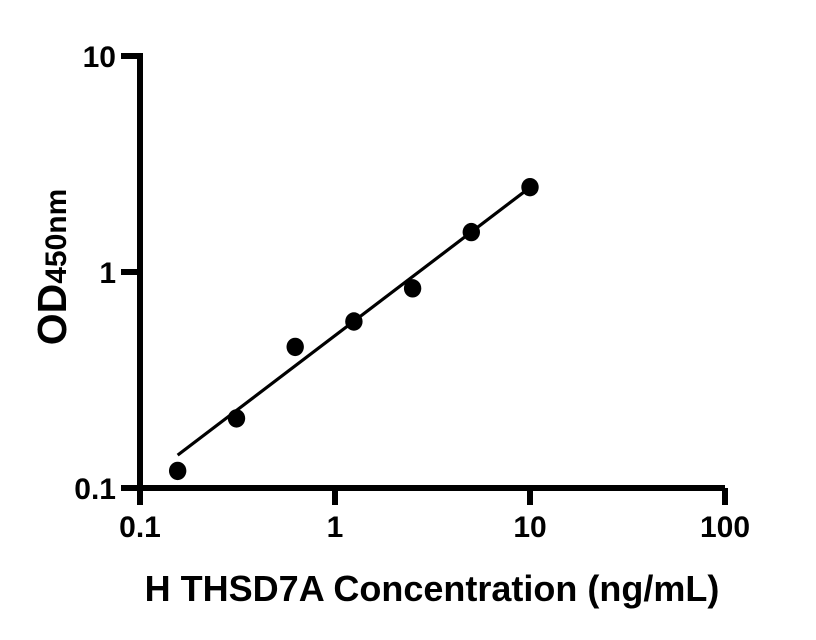  What do you see at coordinates (52, 315) in the screenshot?
I see `y-axis-title-main: OD` at bounding box center [52, 315].